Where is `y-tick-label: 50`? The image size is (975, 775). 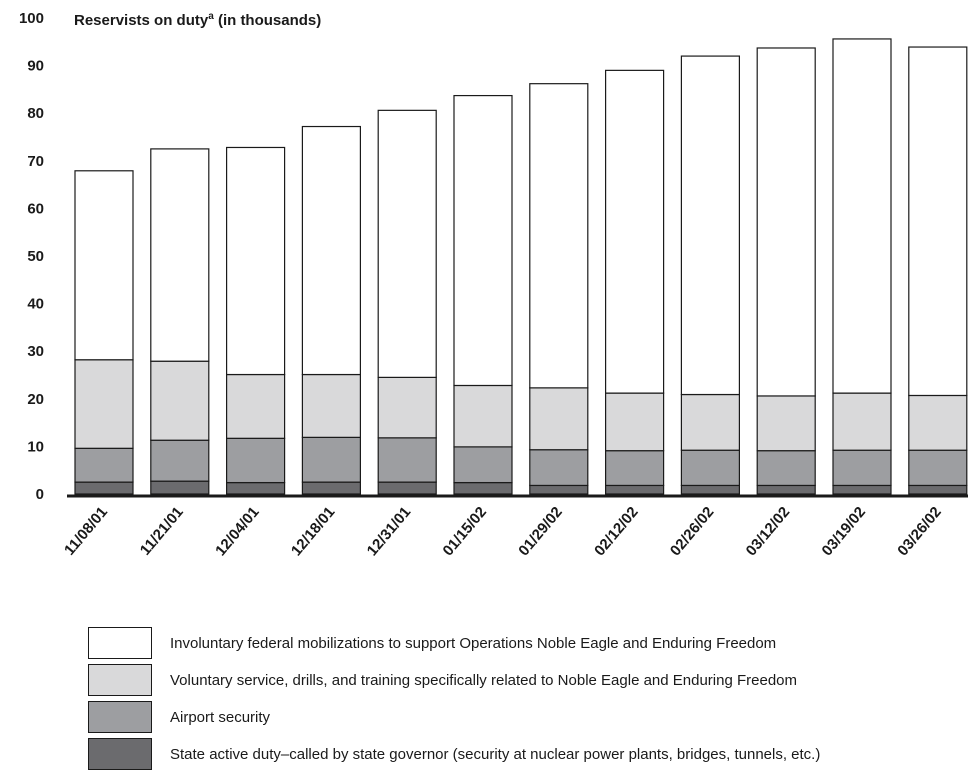 y-tick-label: 50 is located at coordinates (35, 256).